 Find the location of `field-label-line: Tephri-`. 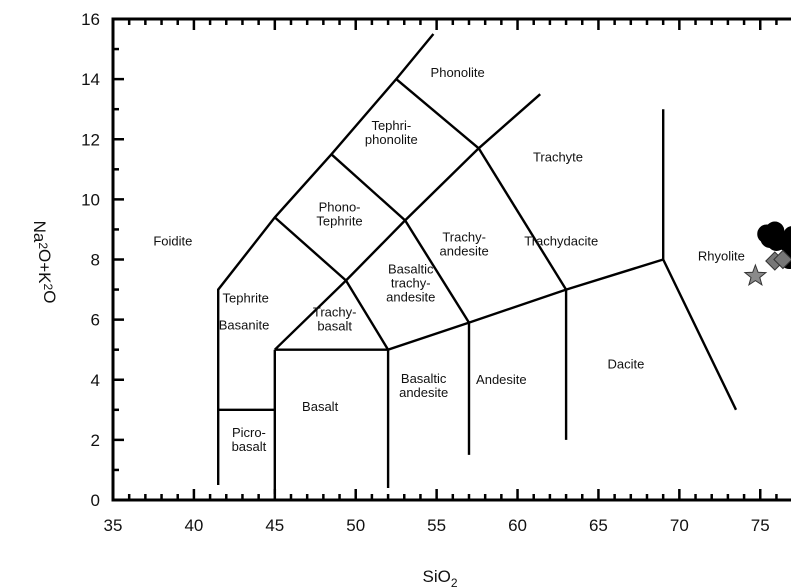

field-label-line: Tephri- is located at coordinates (391, 125).